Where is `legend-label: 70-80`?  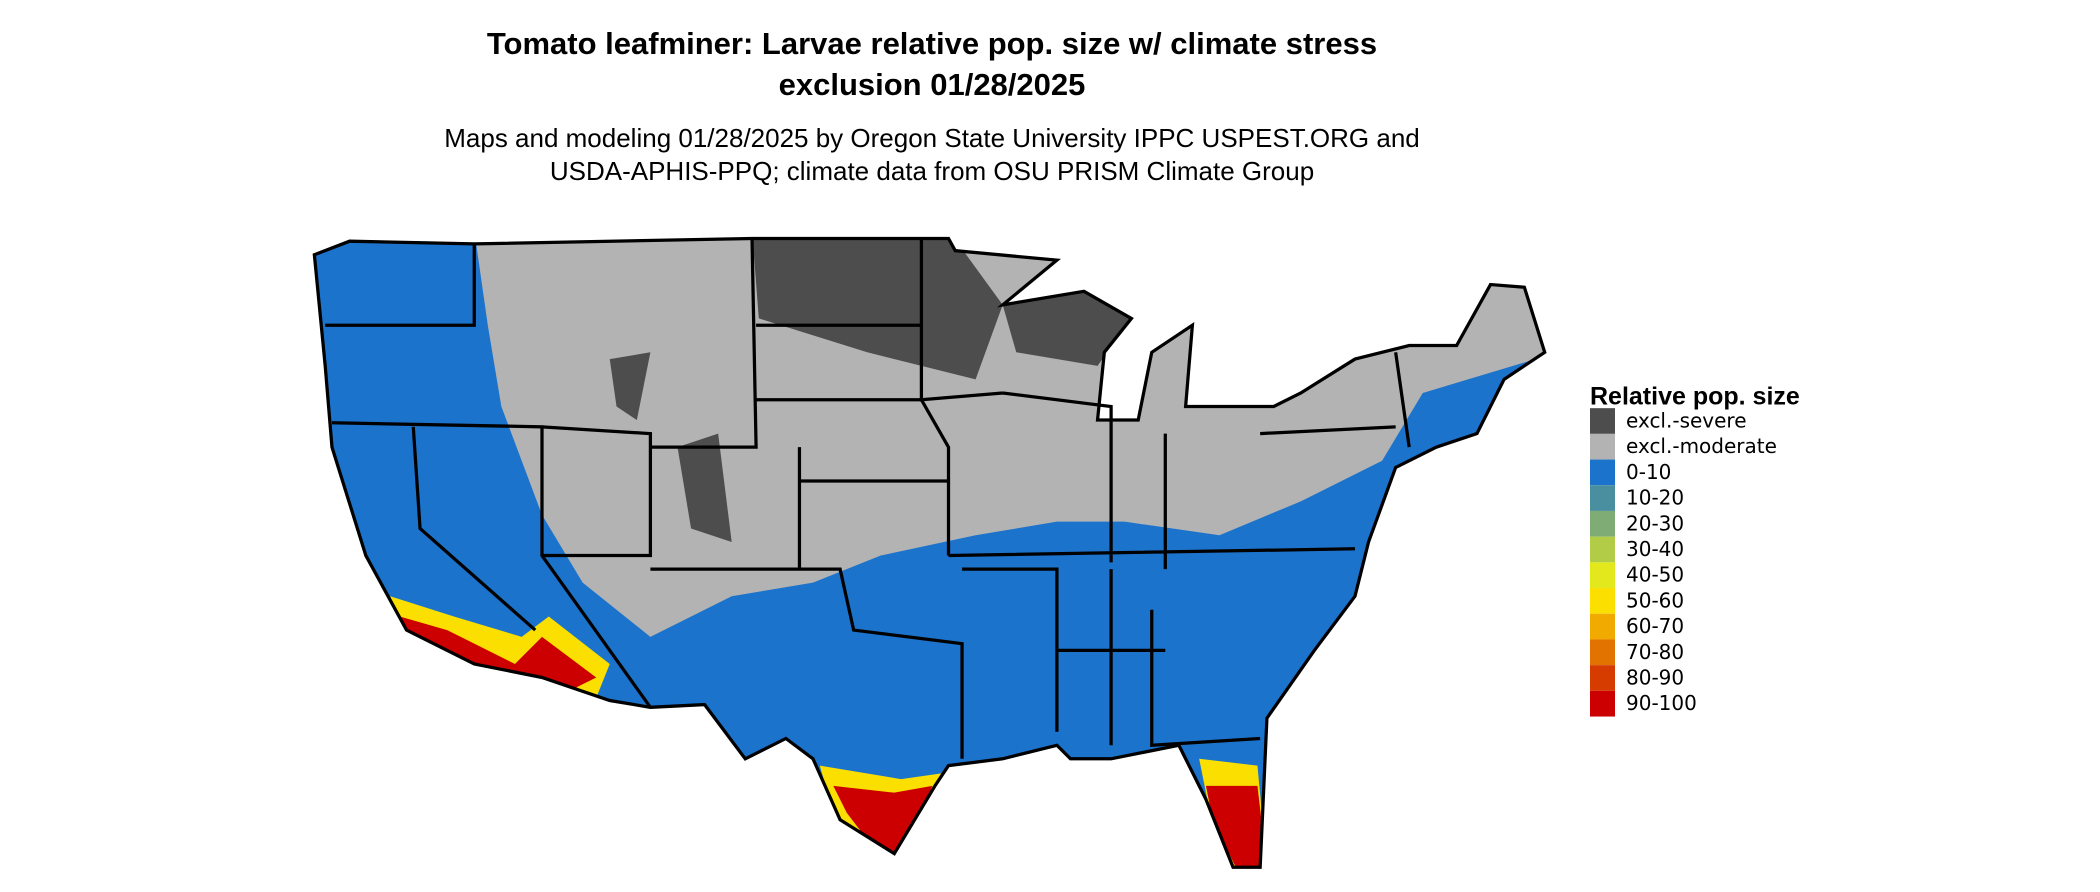
legend-label: 70-80 is located at coordinates (1655, 652).